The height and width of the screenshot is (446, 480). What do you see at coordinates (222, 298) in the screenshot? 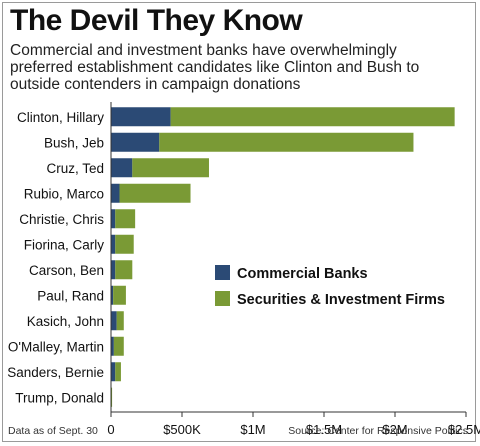
I see `legend-swatch-securities-investment-firms` at bounding box center [222, 298].